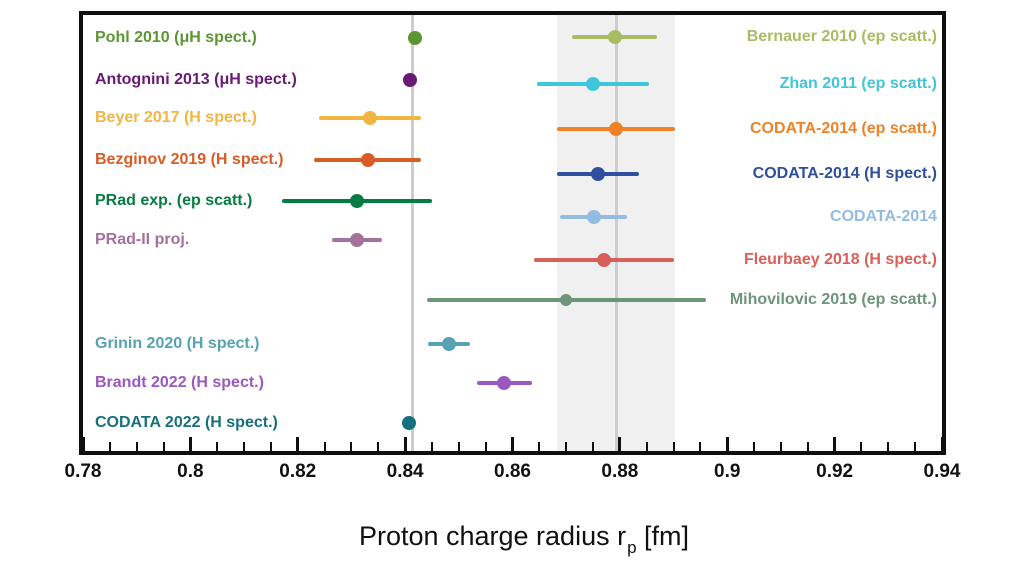 This screenshot has width=1024, height=576. What do you see at coordinates (841, 37) in the screenshot?
I see `series-label-right: Bernauer 2010 (ep scatt.)` at bounding box center [841, 37].